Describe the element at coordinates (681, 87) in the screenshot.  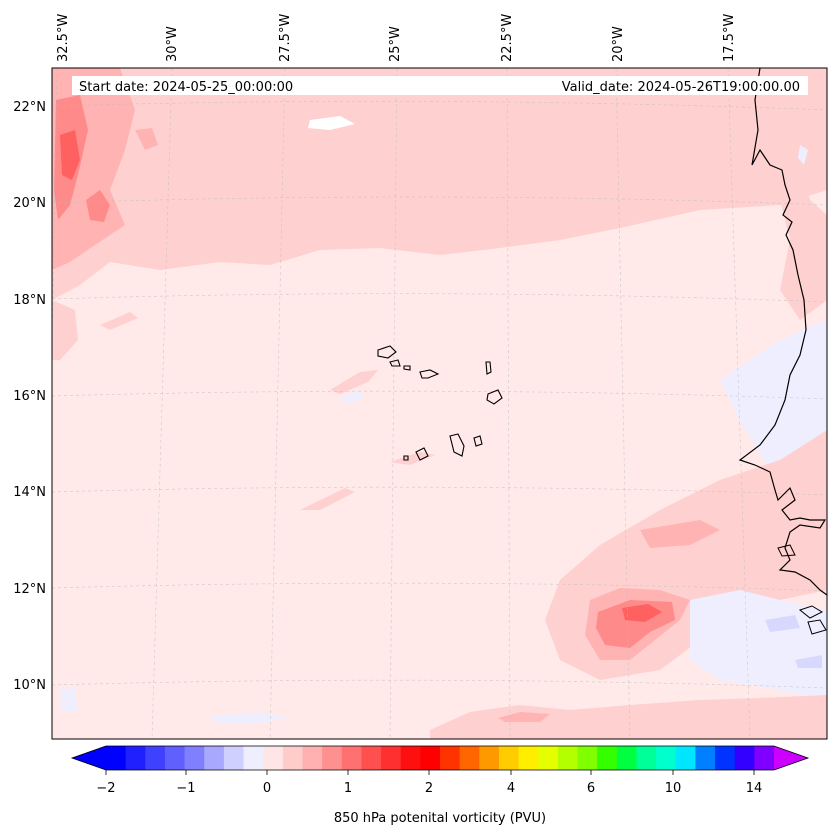
I see `valid-date-label: Valid_date: 2024-05-26T19:00:00.00` at that location.